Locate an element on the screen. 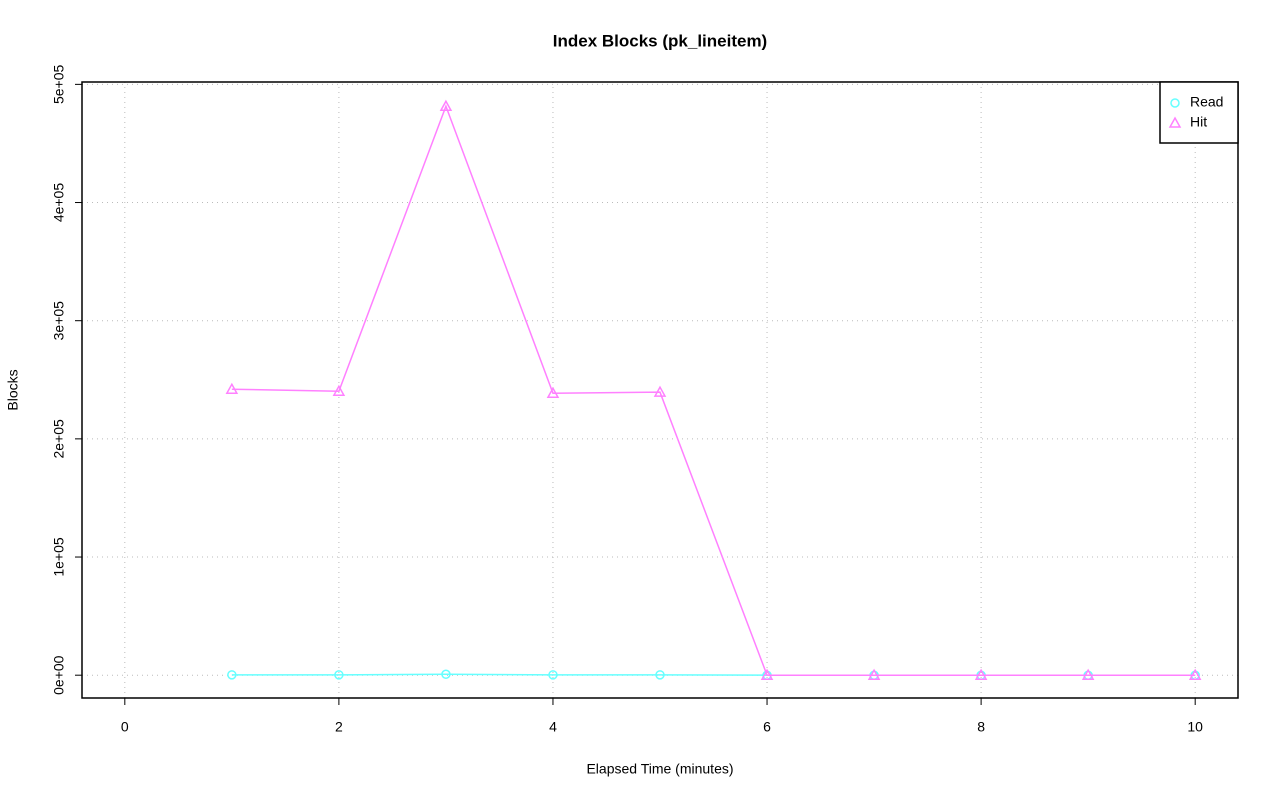  x-tick-label: 0 is located at coordinates (125, 727).